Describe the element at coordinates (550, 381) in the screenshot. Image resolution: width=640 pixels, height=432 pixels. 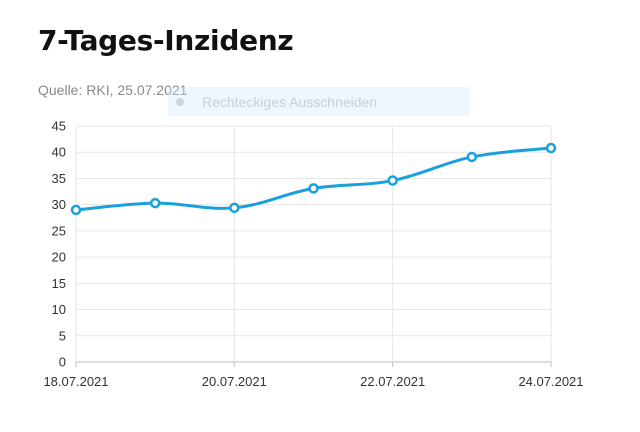
I see `x-tick-label: 24.07.2021` at that location.